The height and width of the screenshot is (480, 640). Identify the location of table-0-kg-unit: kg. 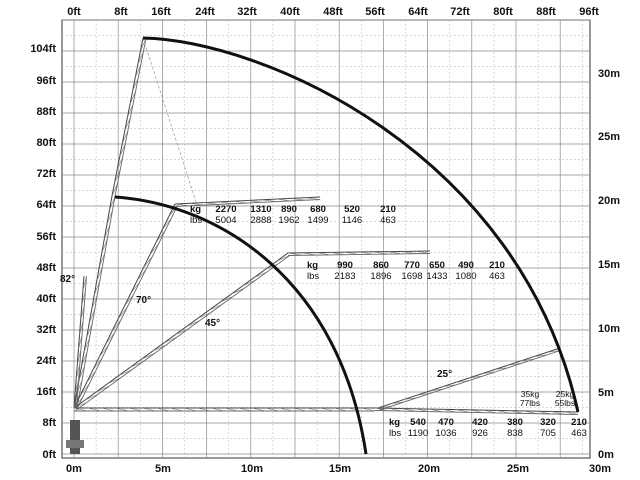
(394, 422).